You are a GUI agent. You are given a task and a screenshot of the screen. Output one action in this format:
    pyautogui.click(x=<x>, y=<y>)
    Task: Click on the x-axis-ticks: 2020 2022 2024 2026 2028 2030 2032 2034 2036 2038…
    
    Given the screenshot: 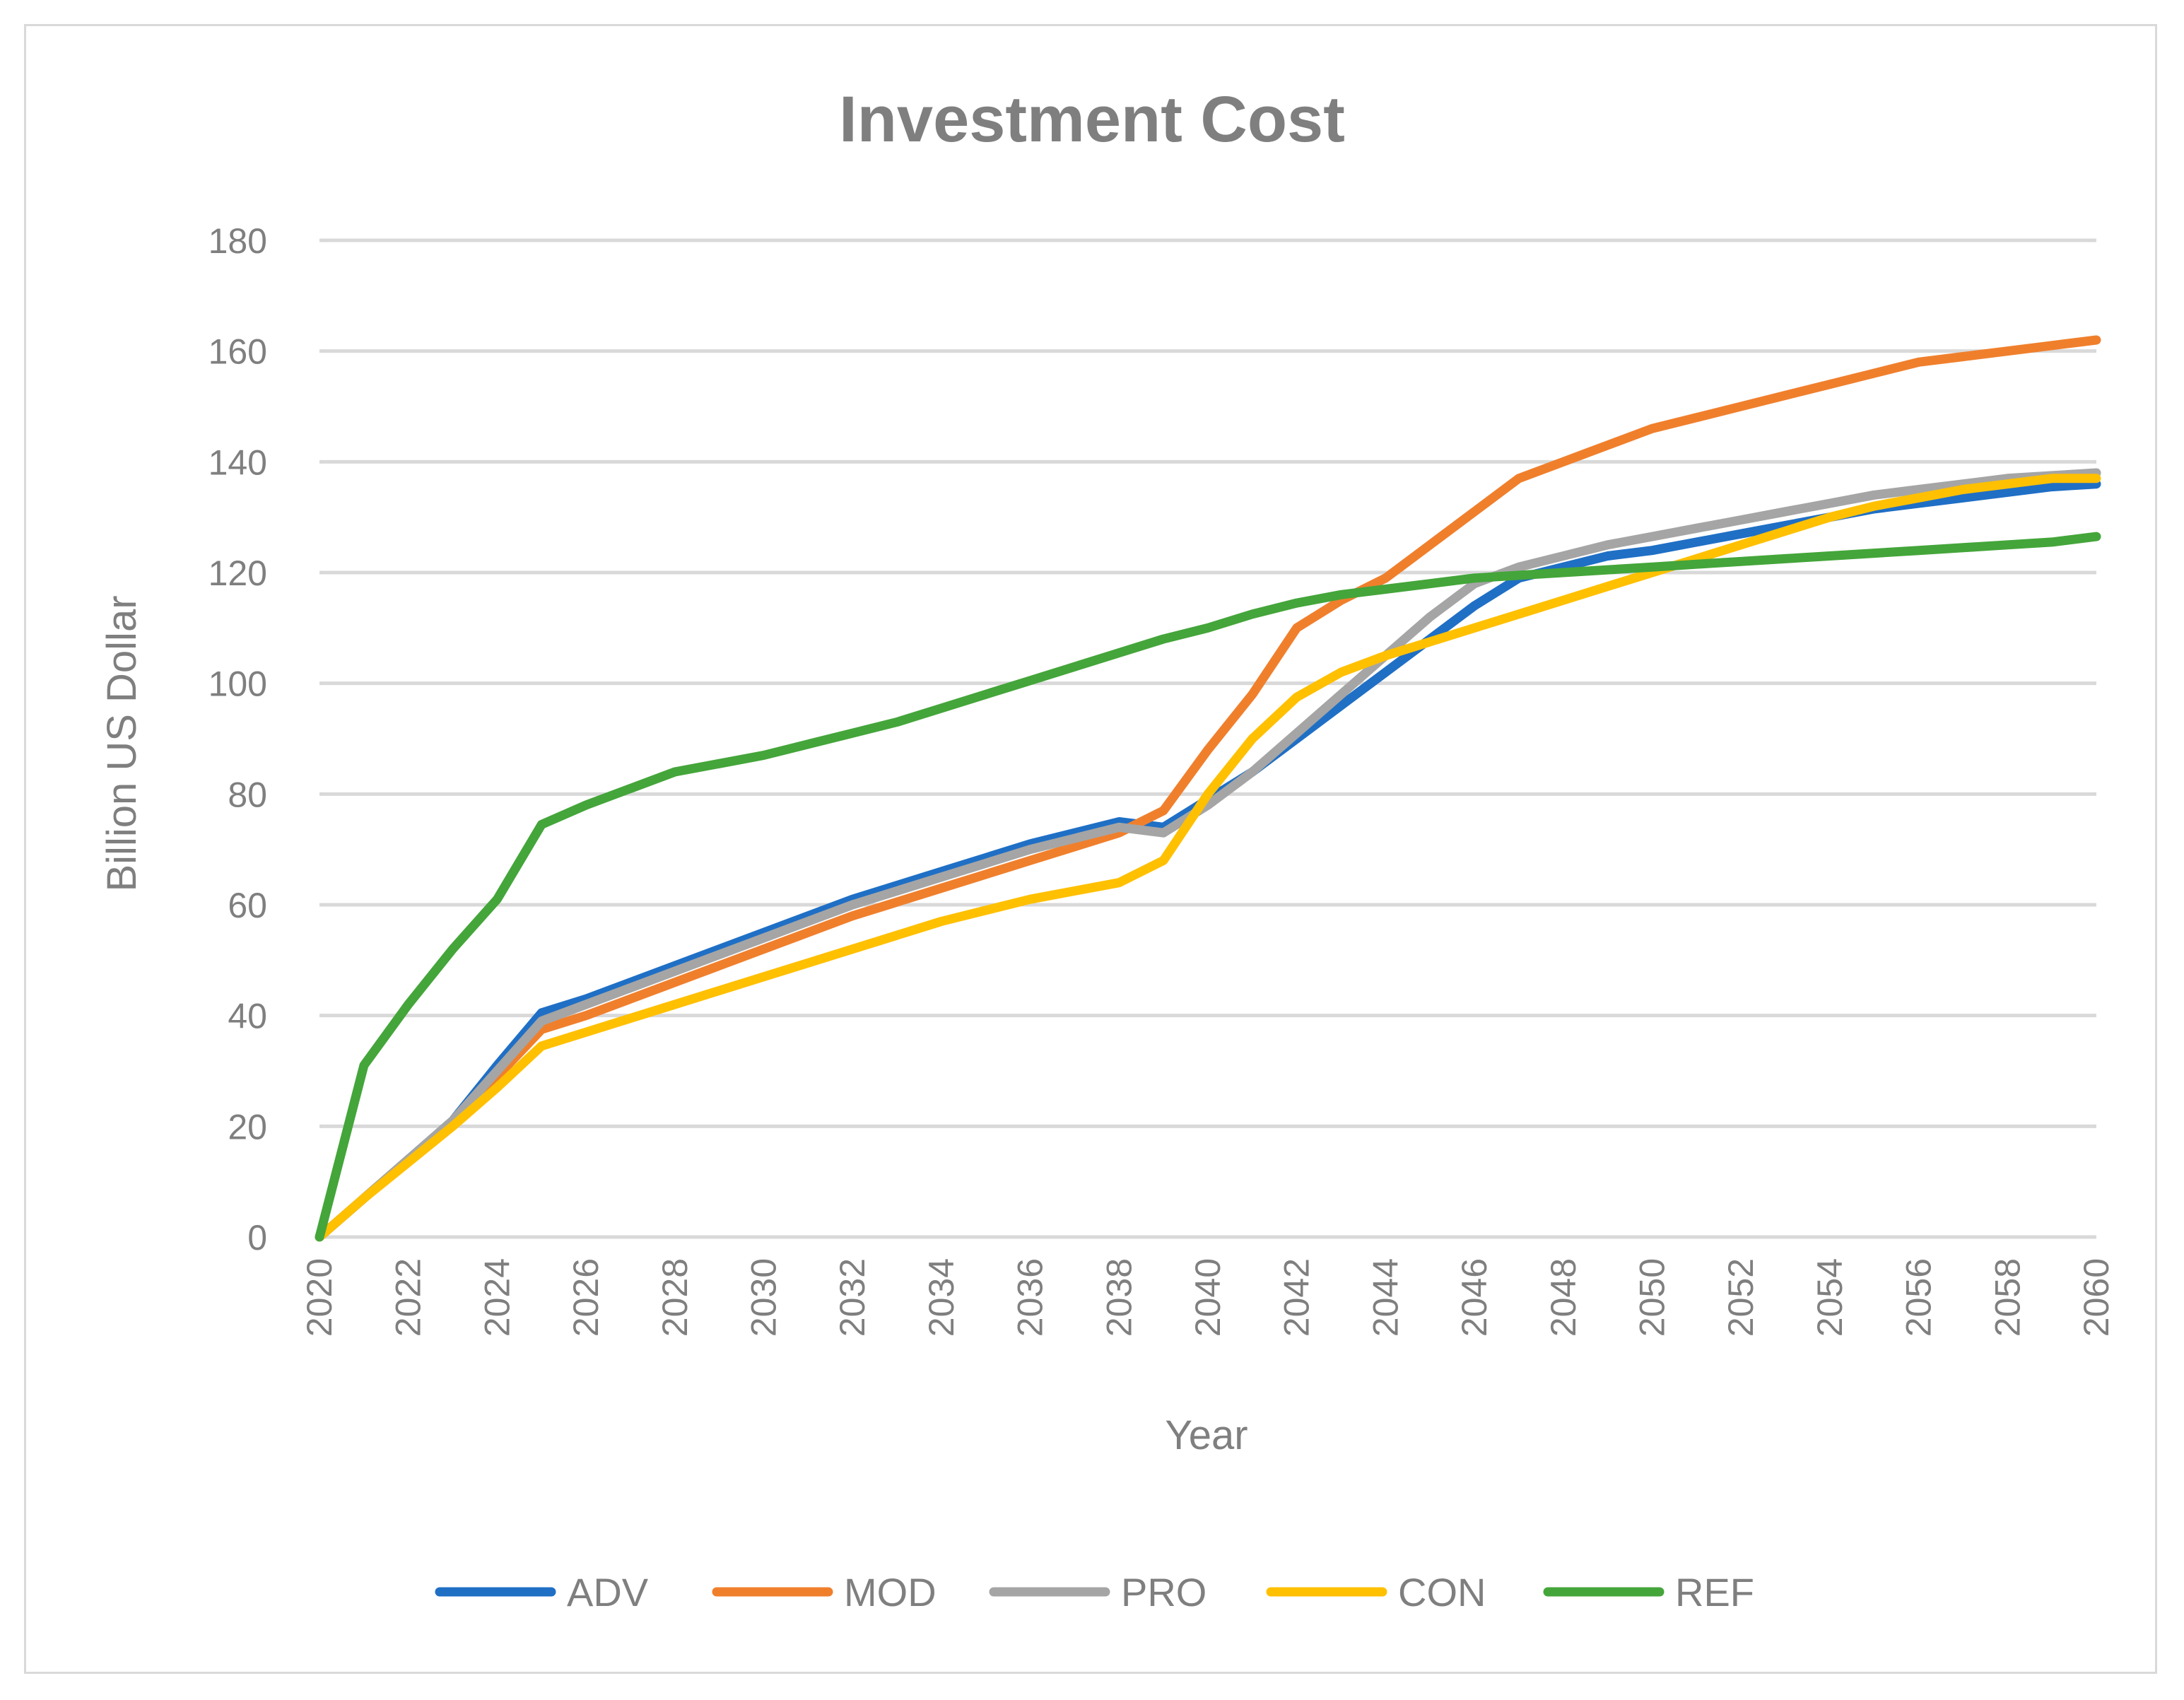 What is the action you would take?
    pyautogui.click(x=1208, y=1297)
    